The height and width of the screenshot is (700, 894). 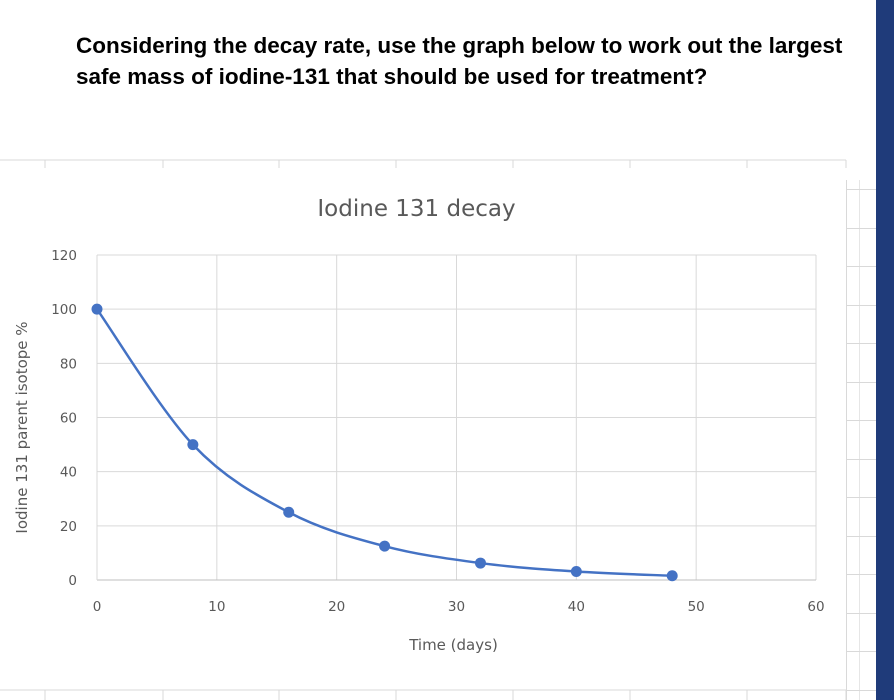 What do you see at coordinates (336, 607) in the screenshot?
I see `x-tick-label: 20` at bounding box center [336, 607].